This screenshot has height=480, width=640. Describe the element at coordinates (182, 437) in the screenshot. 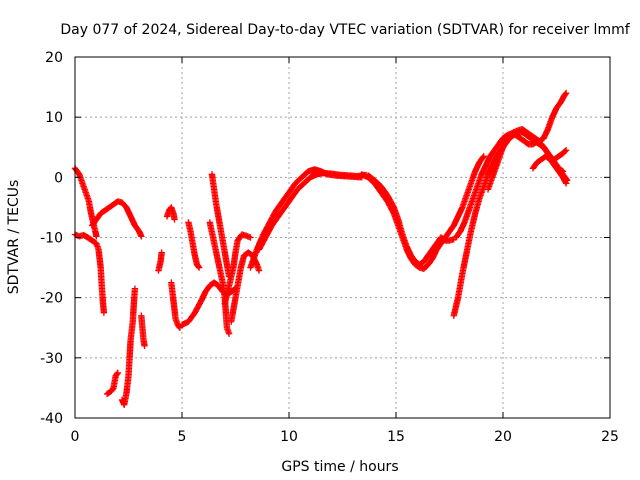

I see `x-tick-label: 5` at that location.